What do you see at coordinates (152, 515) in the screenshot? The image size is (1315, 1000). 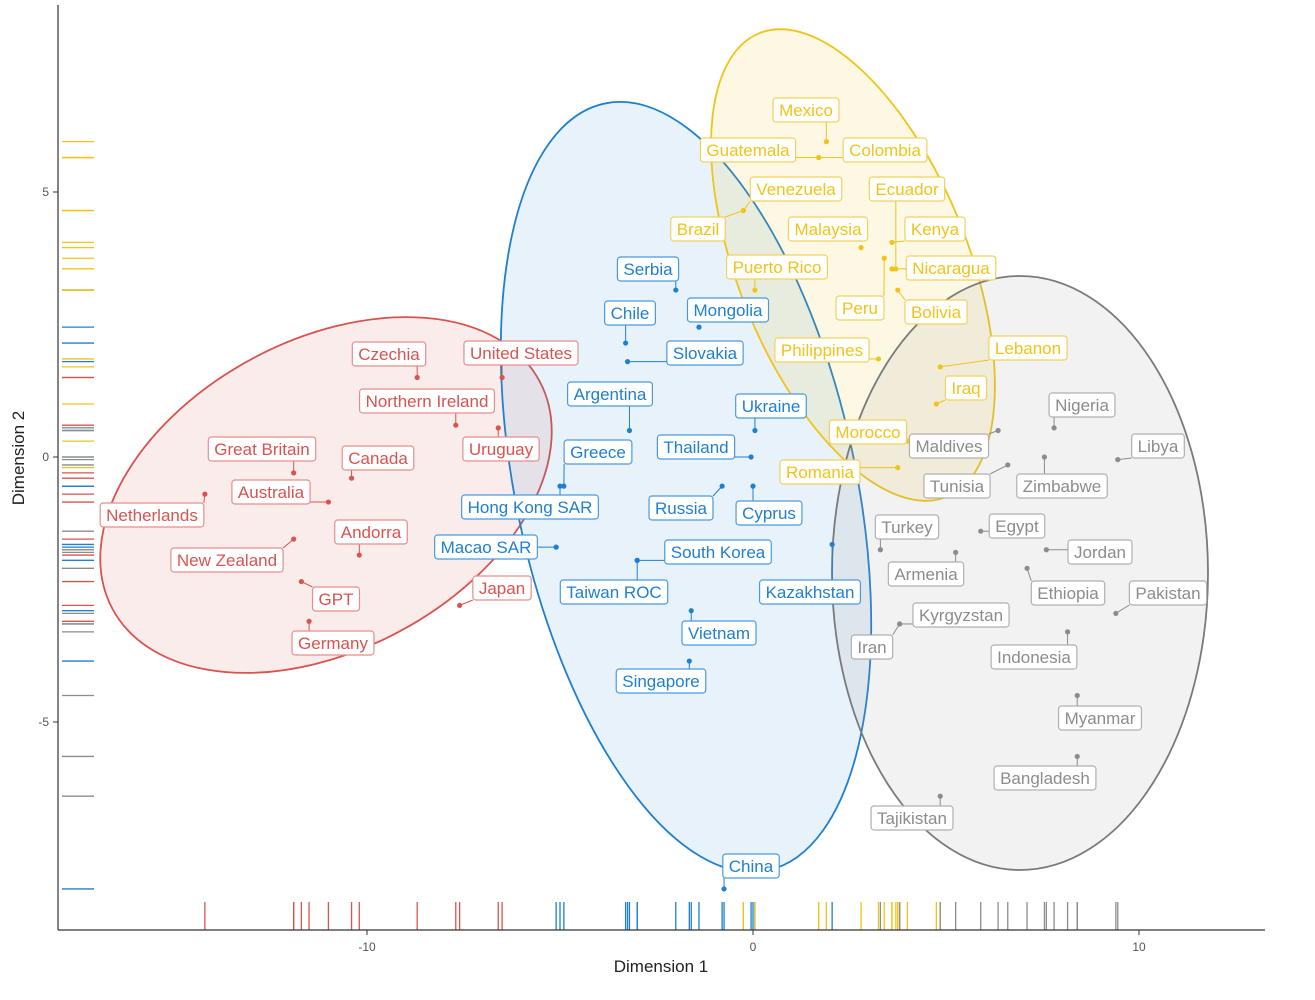 I see `label-text: Netherlands` at bounding box center [152, 515].